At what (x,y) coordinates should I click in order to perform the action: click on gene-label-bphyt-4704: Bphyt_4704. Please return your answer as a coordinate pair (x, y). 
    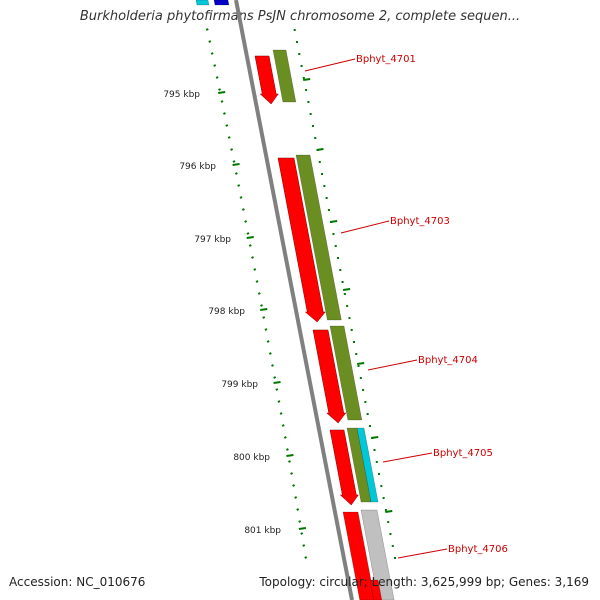
    Looking at the image, I should click on (448, 360).